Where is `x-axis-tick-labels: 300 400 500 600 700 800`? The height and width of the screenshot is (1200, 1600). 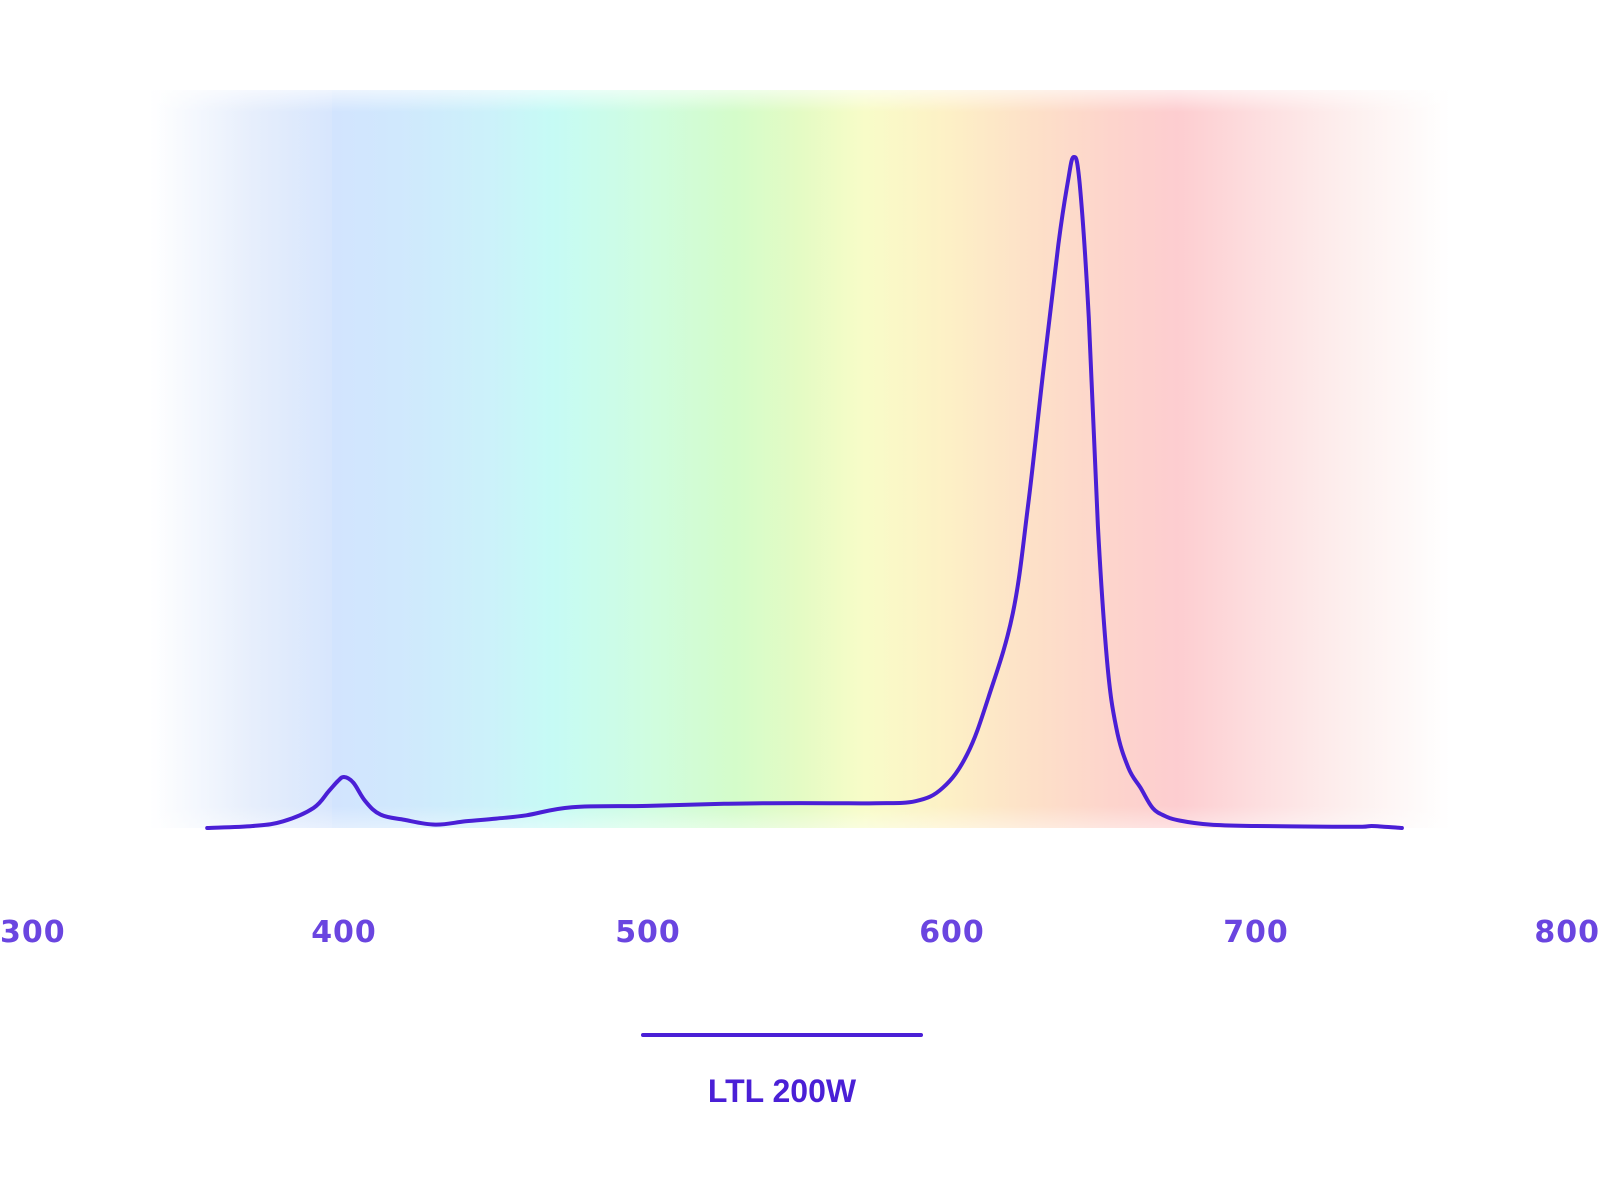 x-axis-tick-labels: 300 400 500 600 700 800 is located at coordinates (800, 932).